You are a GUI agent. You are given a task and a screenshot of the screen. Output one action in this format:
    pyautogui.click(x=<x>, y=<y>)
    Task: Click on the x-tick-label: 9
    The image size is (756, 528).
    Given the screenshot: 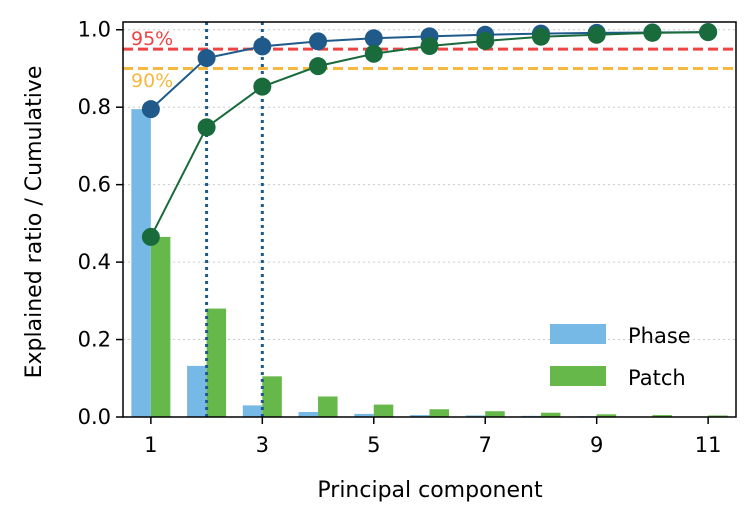 What is the action you would take?
    pyautogui.click(x=596, y=445)
    